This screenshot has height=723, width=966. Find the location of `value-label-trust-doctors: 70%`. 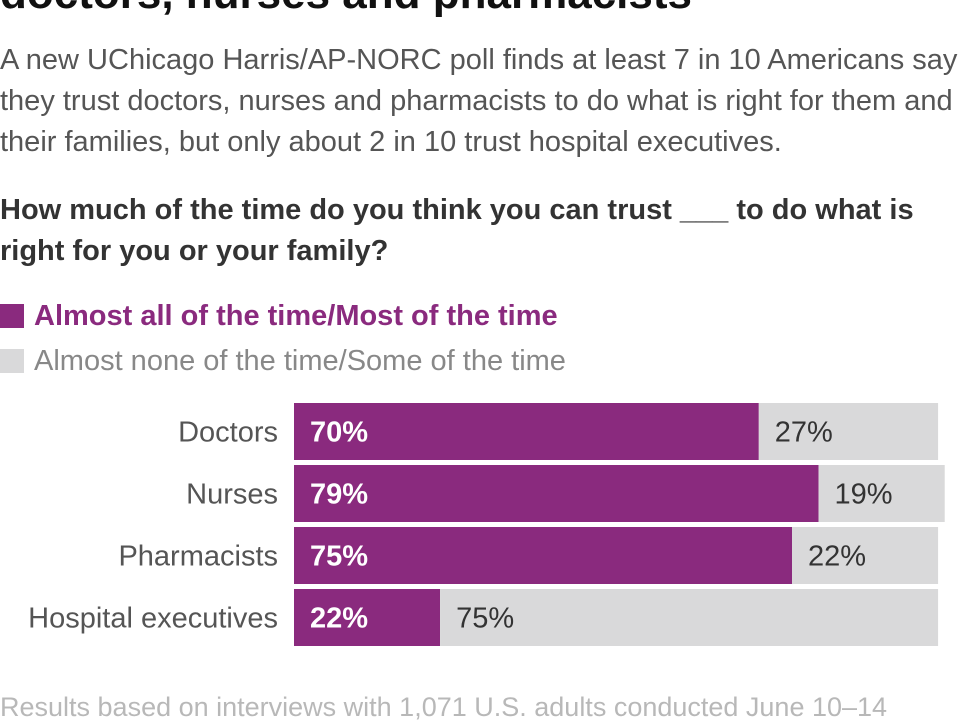

value-label-trust-doctors: 70% is located at coordinates (339, 433).